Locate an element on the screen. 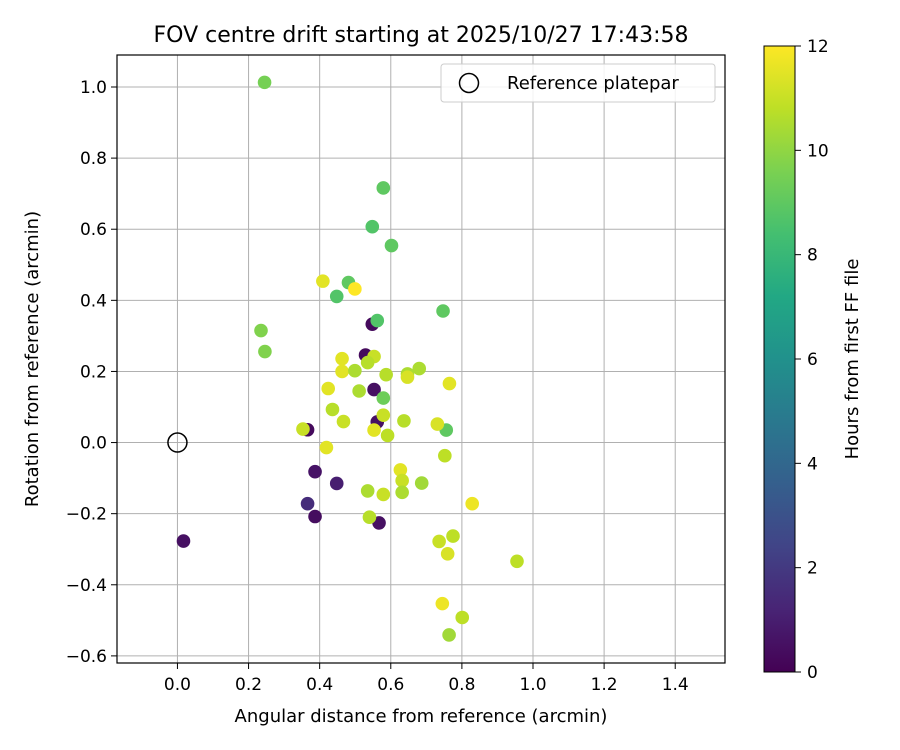  y-tick-label: −0.4 is located at coordinates (86, 586).